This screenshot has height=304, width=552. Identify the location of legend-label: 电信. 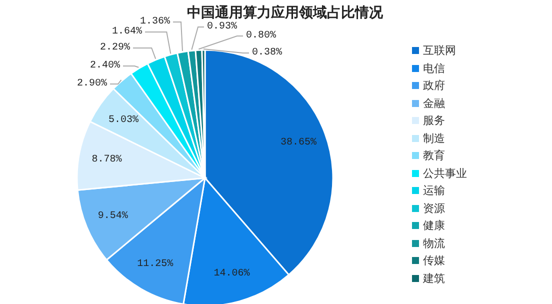
(434, 68).